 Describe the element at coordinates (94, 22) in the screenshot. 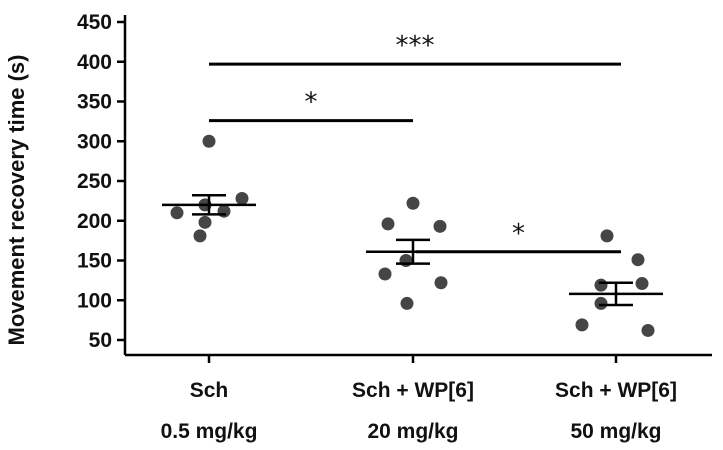

I see `y-tick-label: 450` at that location.